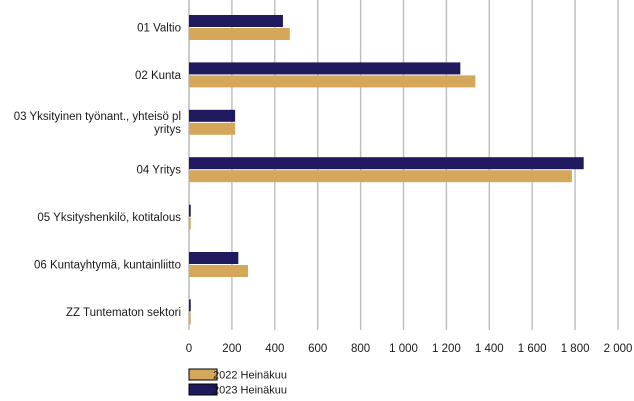 The image size is (634, 401). I want to click on category-label: yritys, so click(167, 130).